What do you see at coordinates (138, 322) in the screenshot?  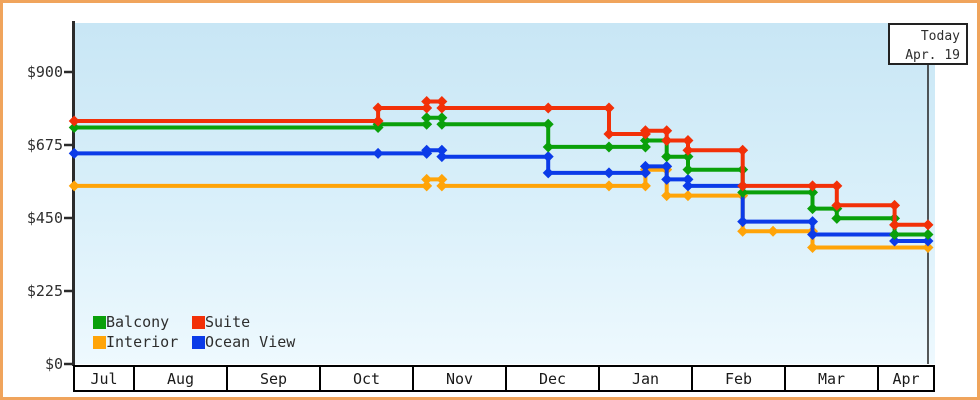 I see `legend-label-balcony: Balcony` at bounding box center [138, 322].